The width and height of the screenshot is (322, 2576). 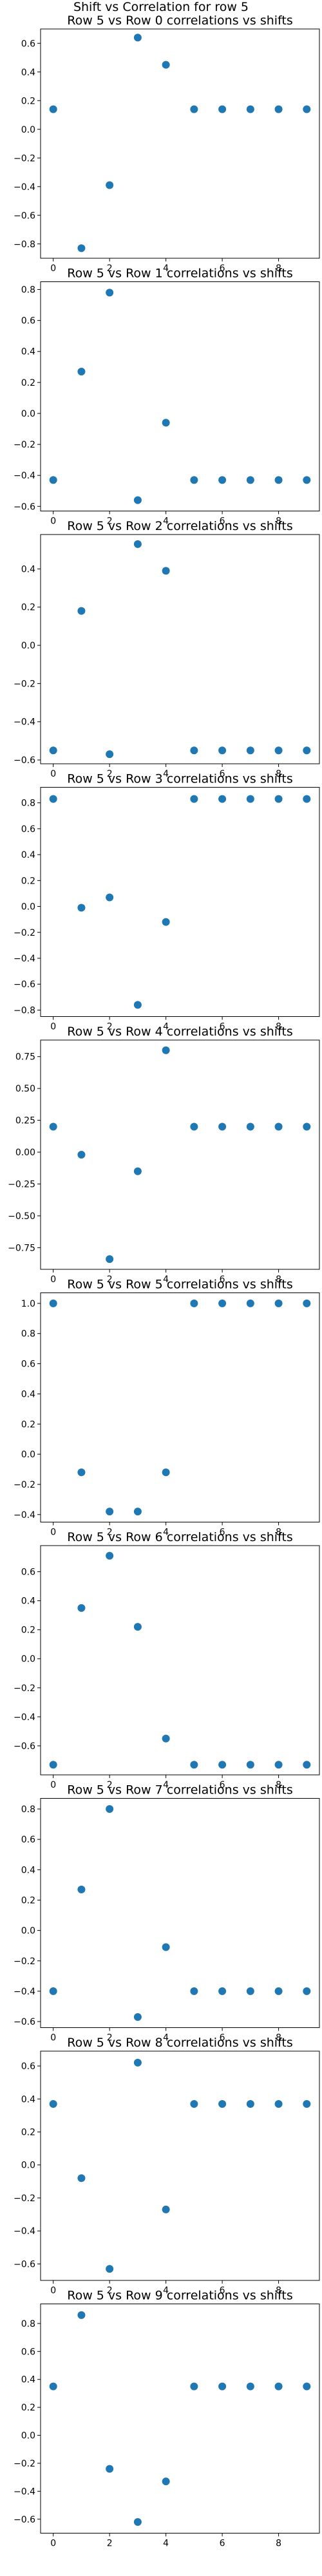 I want to click on panel-title: Row 5 vs Row 1 correlations vs shifts, so click(x=180, y=274).